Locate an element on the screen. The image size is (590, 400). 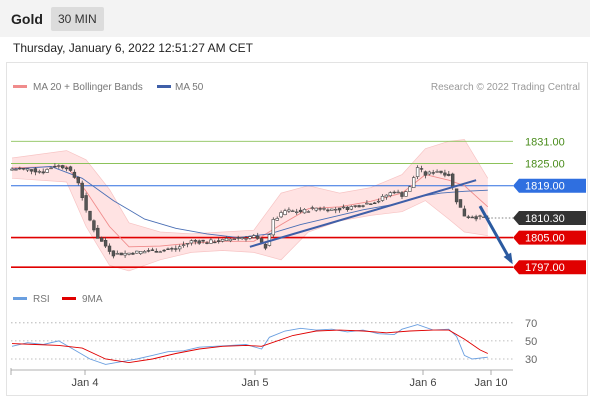
rsi-tick-label-70: 70 is located at coordinates (531, 324).